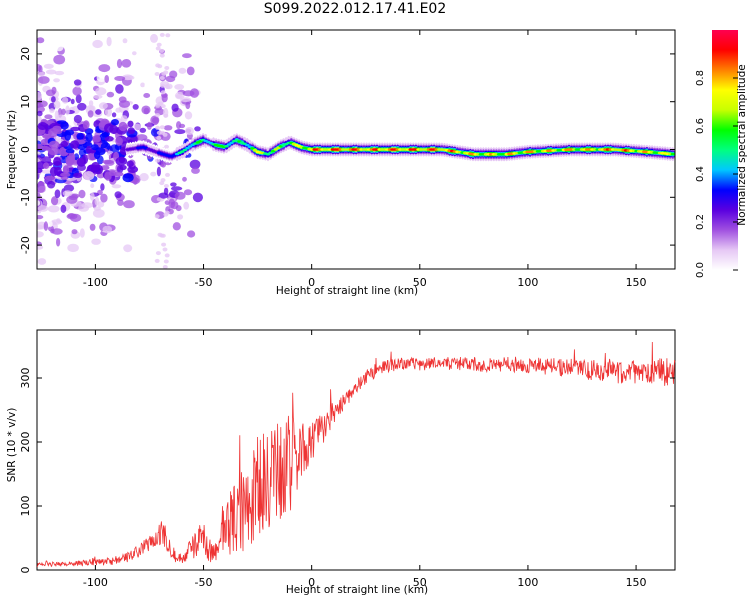 Image resolution: width=750 pixels, height=600 pixels. Describe the element at coordinates (527, 282) in the screenshot. I see `spectrogram-x-tick-label: 100` at that location.